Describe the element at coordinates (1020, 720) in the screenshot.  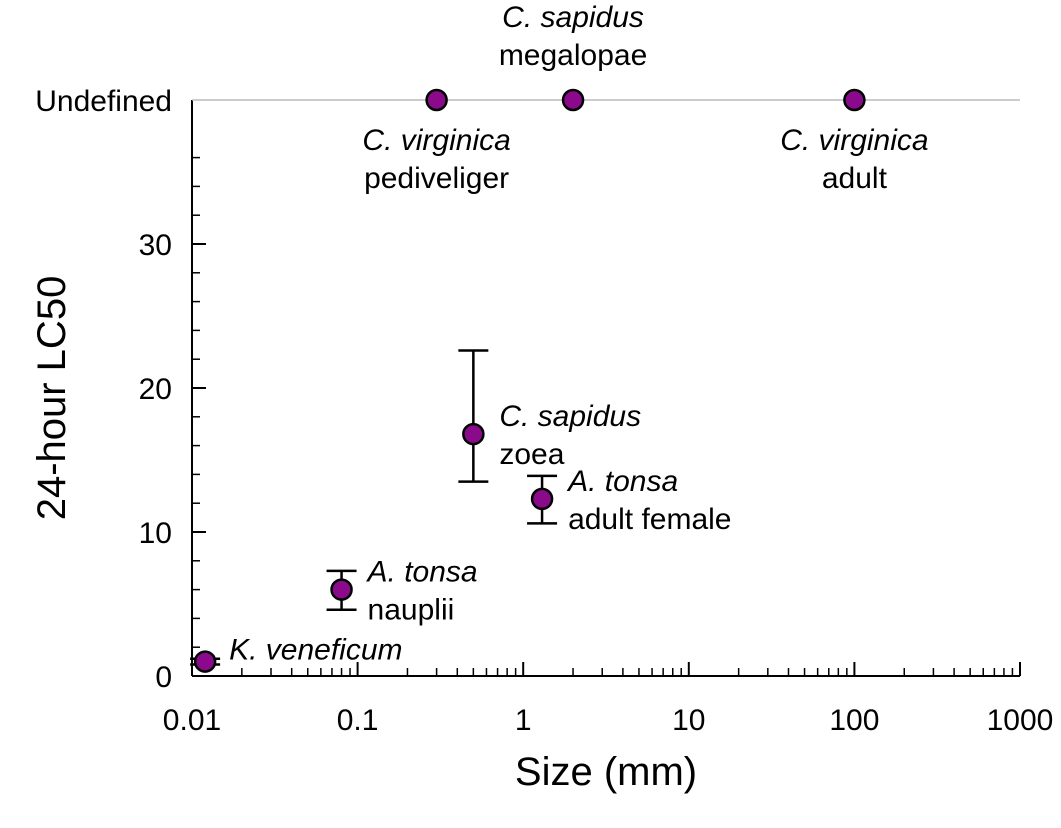
I see `x-tick-label: 1000` at that location.